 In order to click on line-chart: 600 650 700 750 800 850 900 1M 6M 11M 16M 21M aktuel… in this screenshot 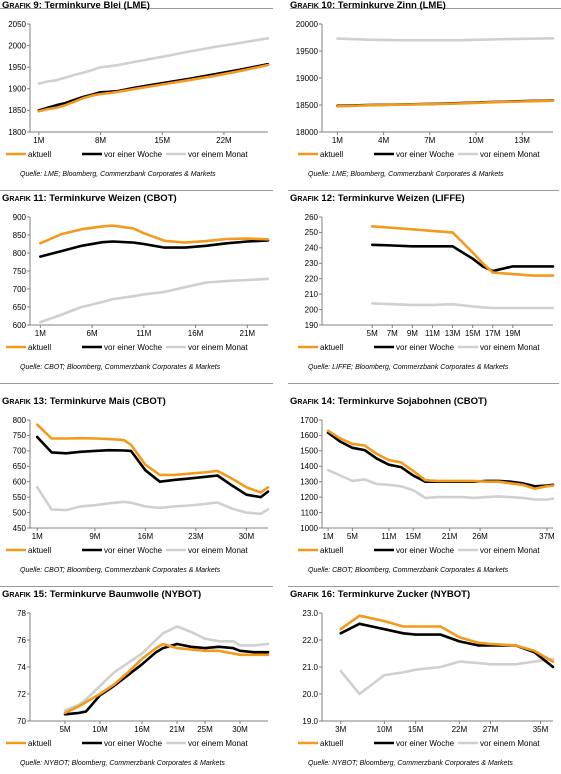, I will do `click(138, 282)`.